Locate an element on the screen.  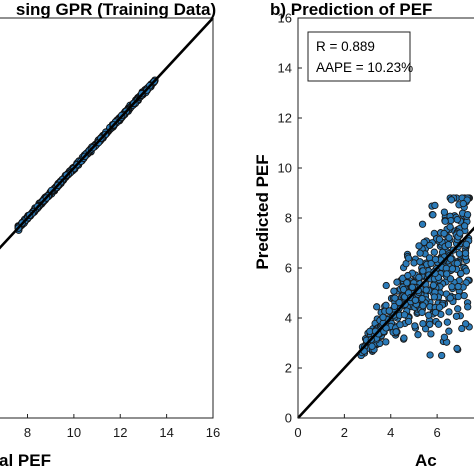
panel-b-y-tick-label: 2 is located at coordinates (288, 368).